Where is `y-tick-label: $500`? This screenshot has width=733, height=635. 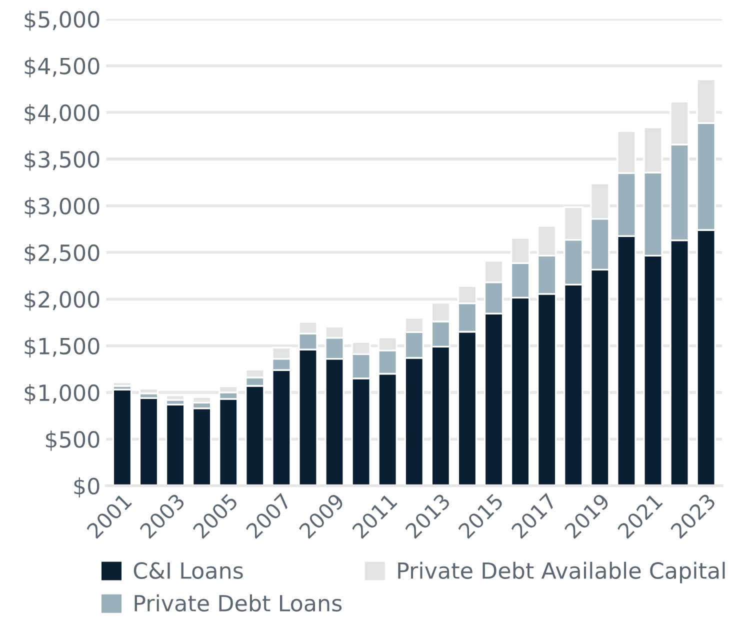
y-tick-label: $500 is located at coordinates (73, 440).